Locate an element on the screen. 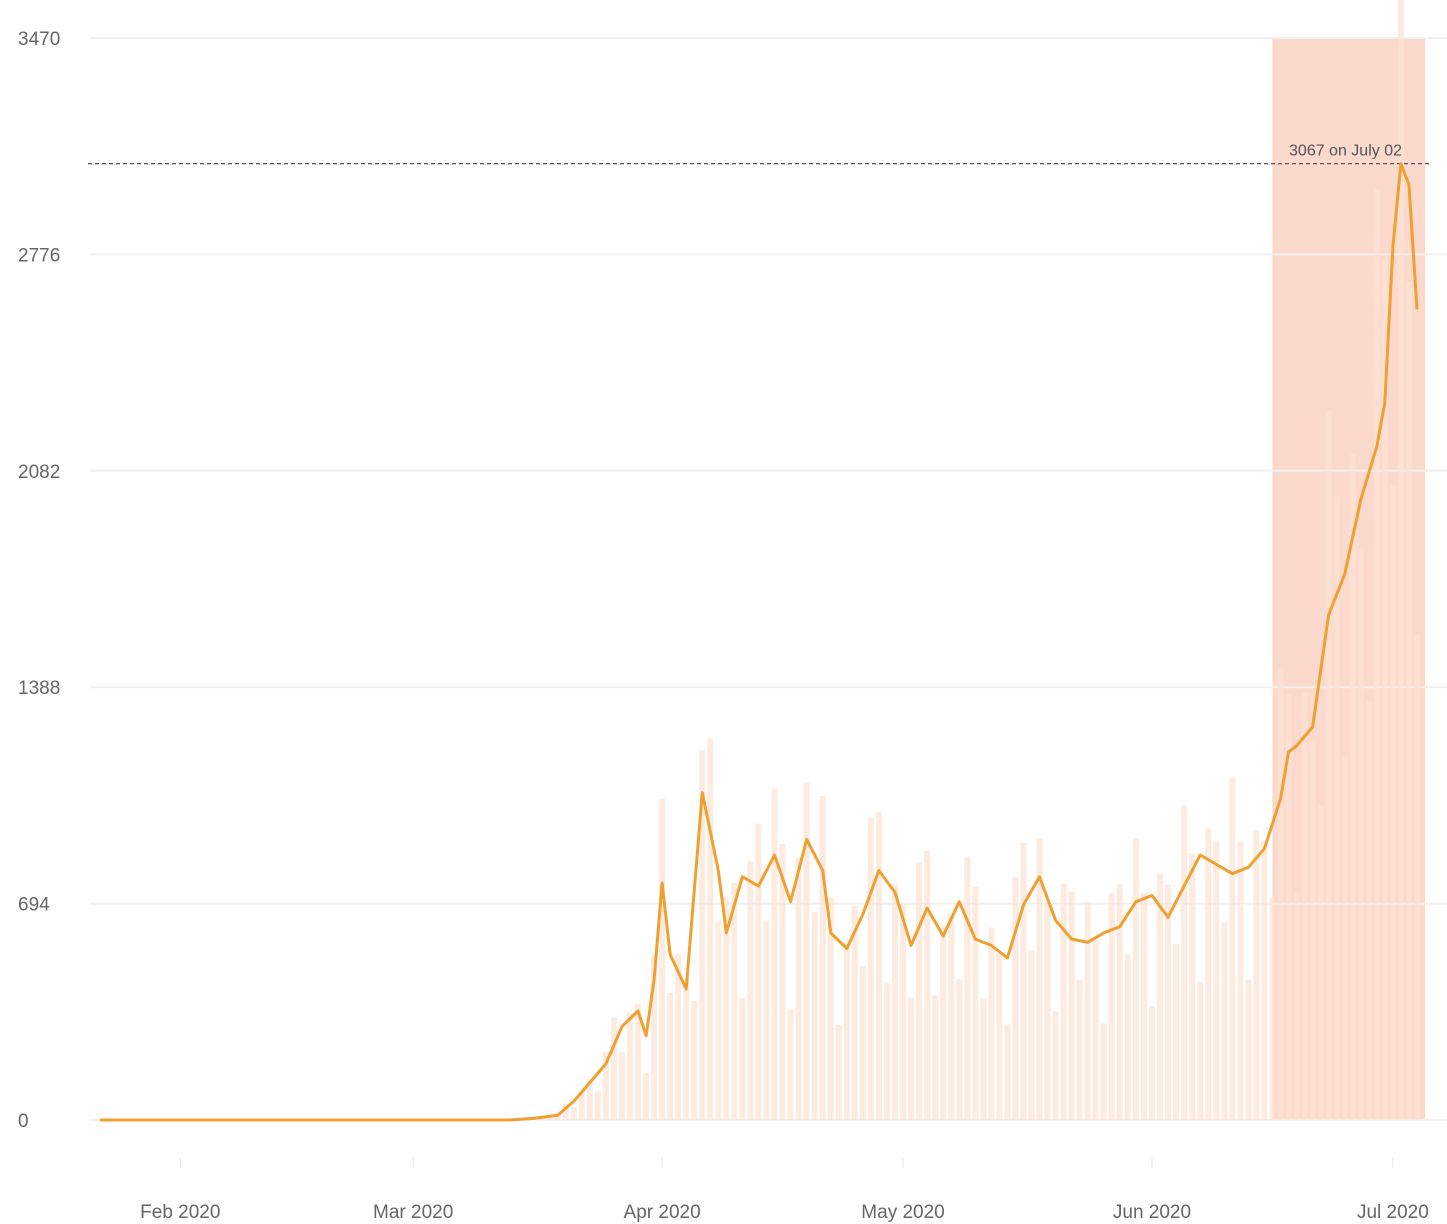 The width and height of the screenshot is (1447, 1224). x-tick-label: Jul 2020 is located at coordinates (1393, 1212).